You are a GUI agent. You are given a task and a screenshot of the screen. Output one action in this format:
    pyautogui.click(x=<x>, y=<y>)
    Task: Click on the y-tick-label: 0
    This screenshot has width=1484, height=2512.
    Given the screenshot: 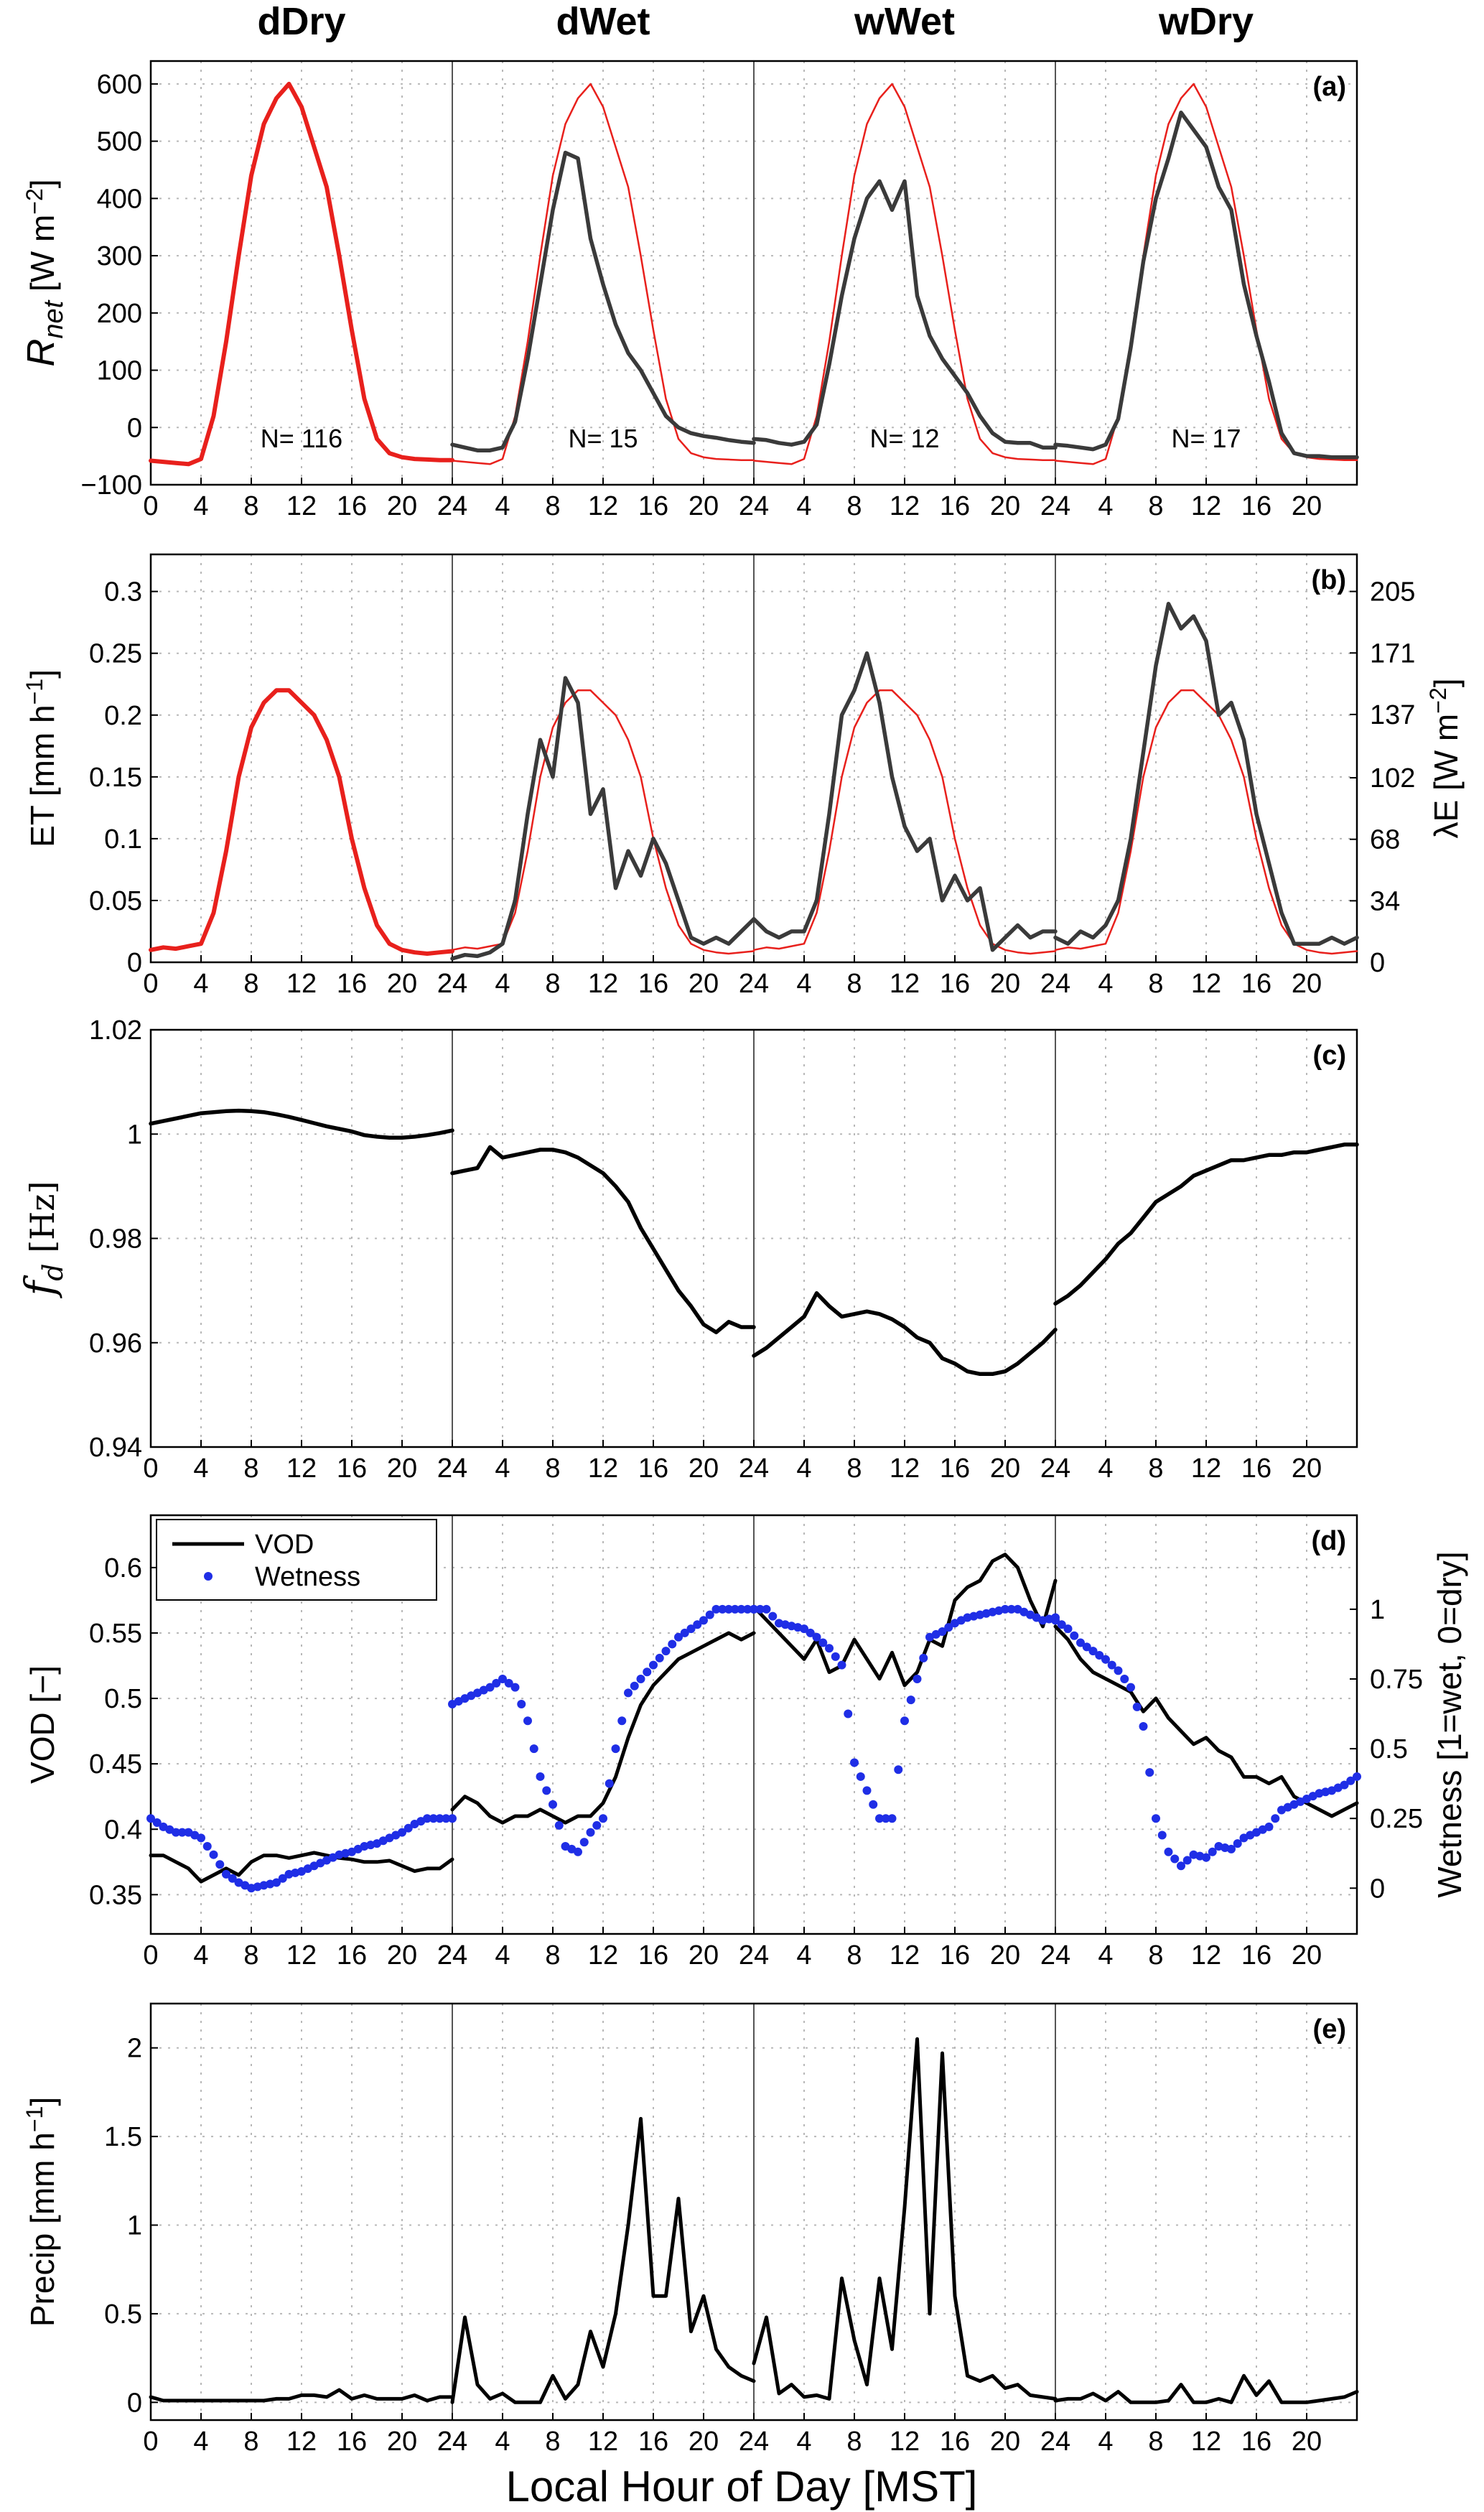 What is the action you would take?
    pyautogui.click(x=134, y=428)
    